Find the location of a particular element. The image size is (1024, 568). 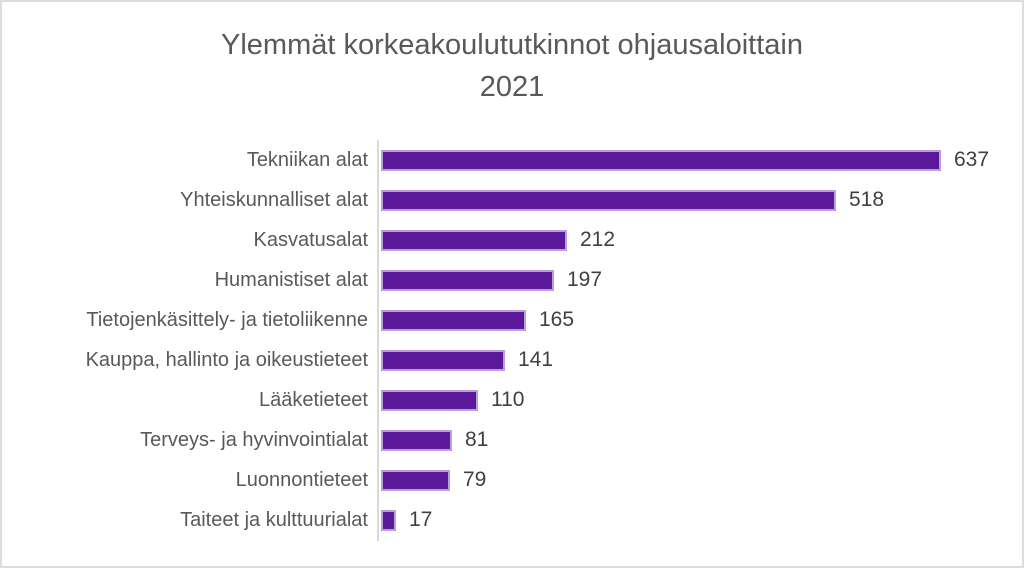

category-label: Tekniikan alat is located at coordinates (307, 159).